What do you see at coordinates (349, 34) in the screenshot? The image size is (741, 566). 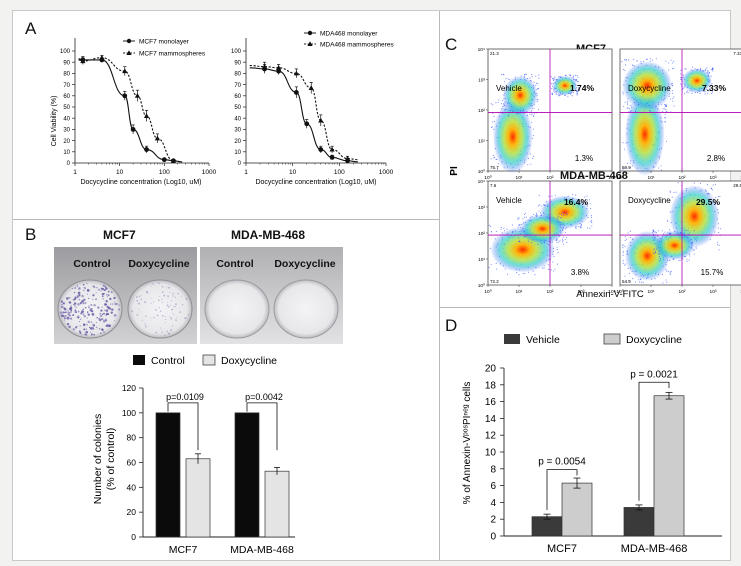 I see `legend-label-mda468-monolayer: MDA468 monolayer` at bounding box center [349, 34].